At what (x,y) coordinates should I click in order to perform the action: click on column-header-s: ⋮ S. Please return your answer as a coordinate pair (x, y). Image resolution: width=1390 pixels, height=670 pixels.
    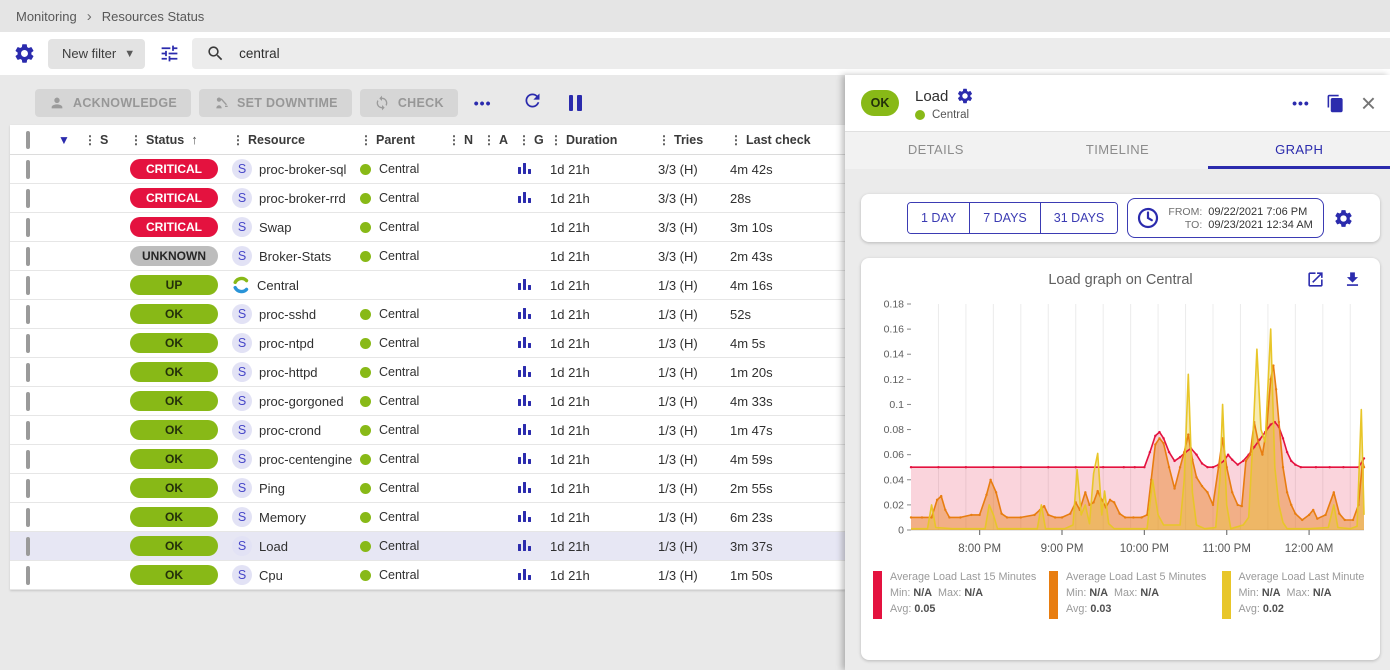
    Looking at the image, I should click on (96, 139).